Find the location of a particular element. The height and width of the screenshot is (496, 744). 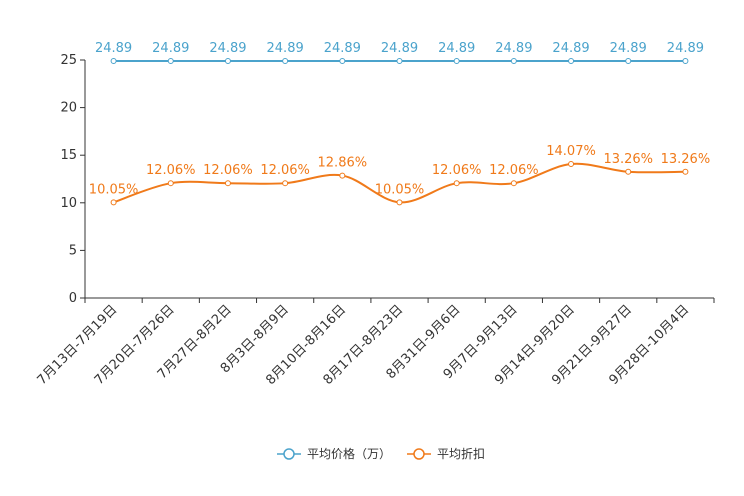

legend-label: 平均折扣 is located at coordinates (461, 453).